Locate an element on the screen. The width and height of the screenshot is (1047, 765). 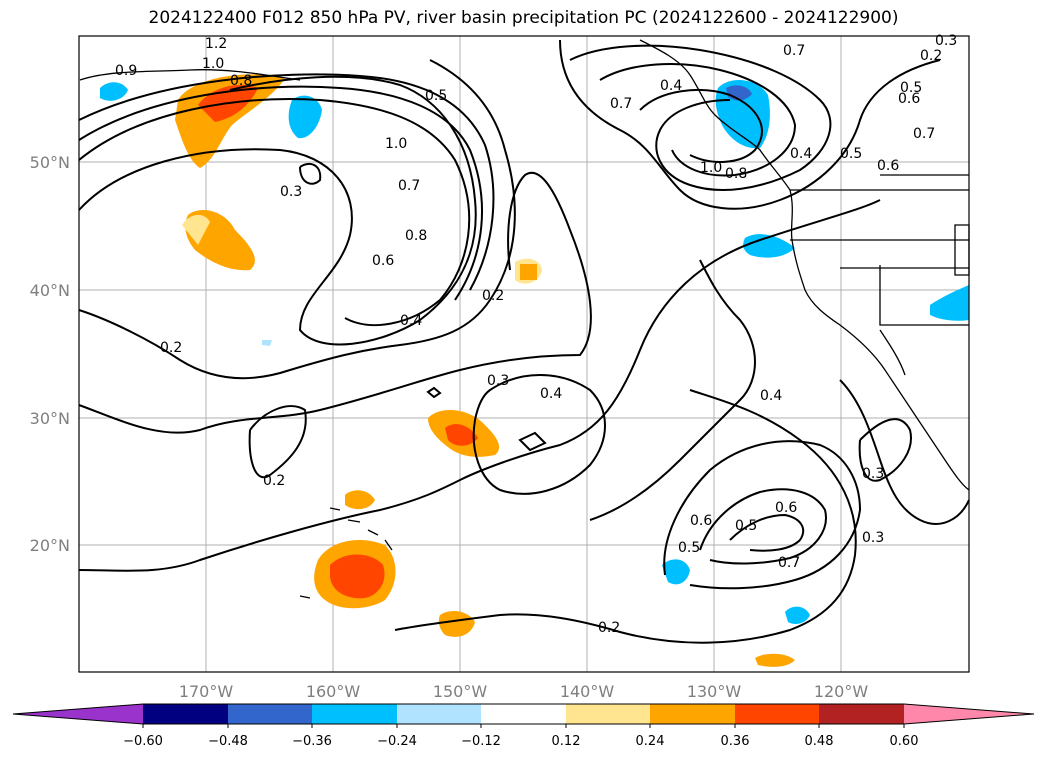
colorbar-tick: −0.24 is located at coordinates (397, 741).